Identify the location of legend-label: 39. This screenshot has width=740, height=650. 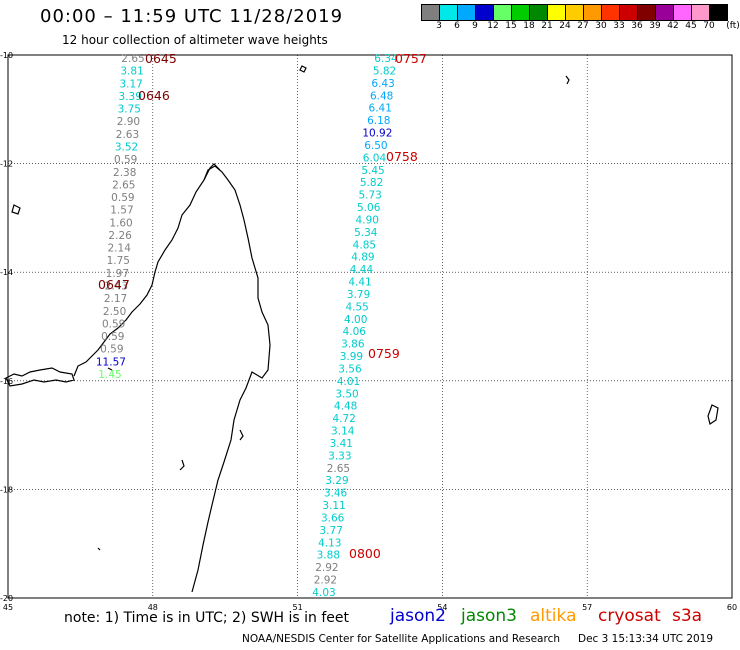
(655, 26).